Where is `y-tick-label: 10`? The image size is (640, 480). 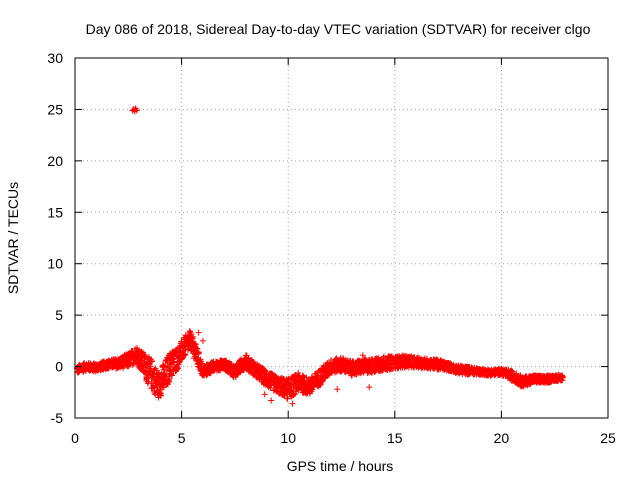
y-tick-label: 10 is located at coordinates (55, 264).